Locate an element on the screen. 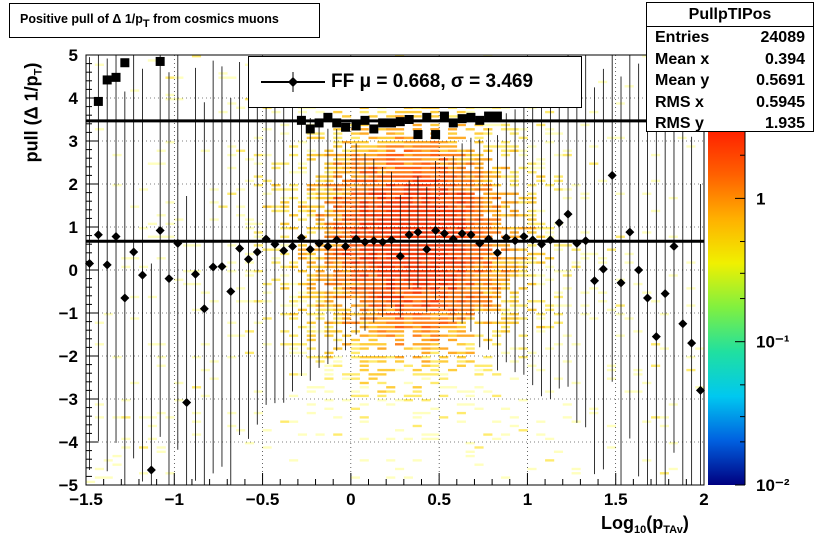 Image resolution: width=829 pixels, height=539 pixels. sigma-point is located at coordinates (310, 129).